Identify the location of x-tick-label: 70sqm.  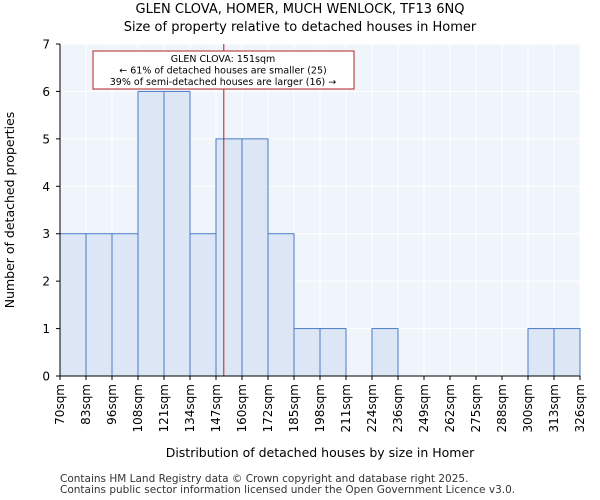
(60, 404).